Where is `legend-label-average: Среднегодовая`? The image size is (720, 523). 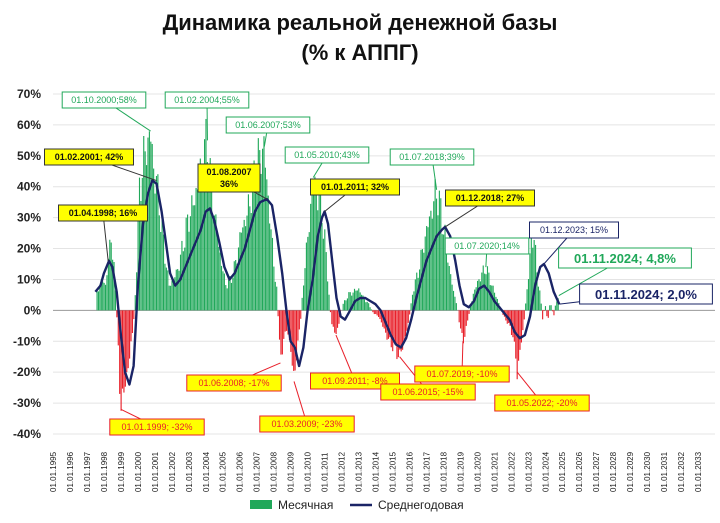
legend-label-average: Среднегодовая is located at coordinates (421, 505).